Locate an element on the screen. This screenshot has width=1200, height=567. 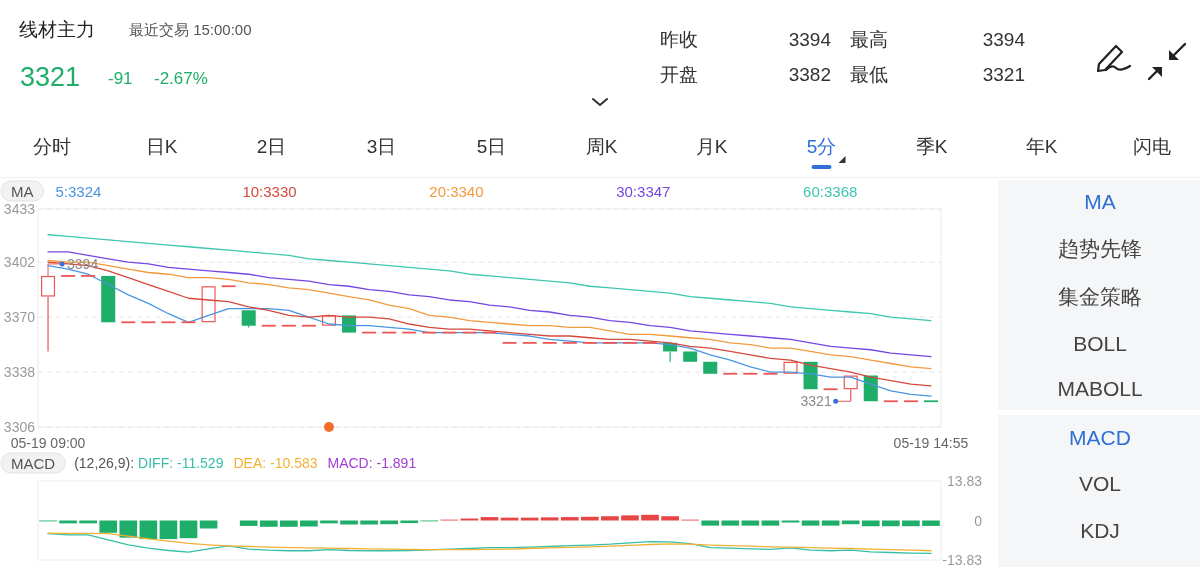
text: DIFF: -11.529 is located at coordinates (181, 463).